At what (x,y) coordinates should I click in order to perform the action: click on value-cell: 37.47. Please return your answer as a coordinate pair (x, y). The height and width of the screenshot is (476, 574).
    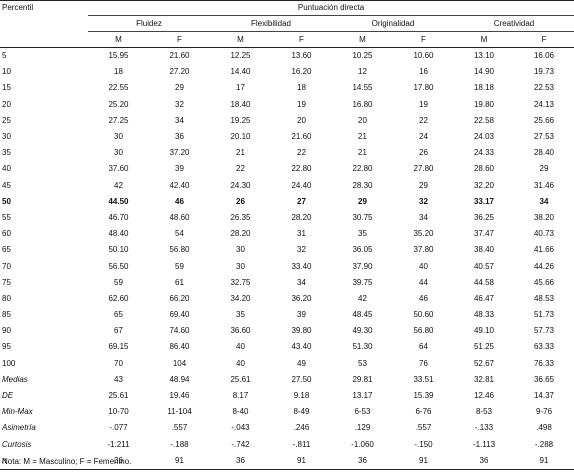
    Looking at the image, I should click on (484, 234).